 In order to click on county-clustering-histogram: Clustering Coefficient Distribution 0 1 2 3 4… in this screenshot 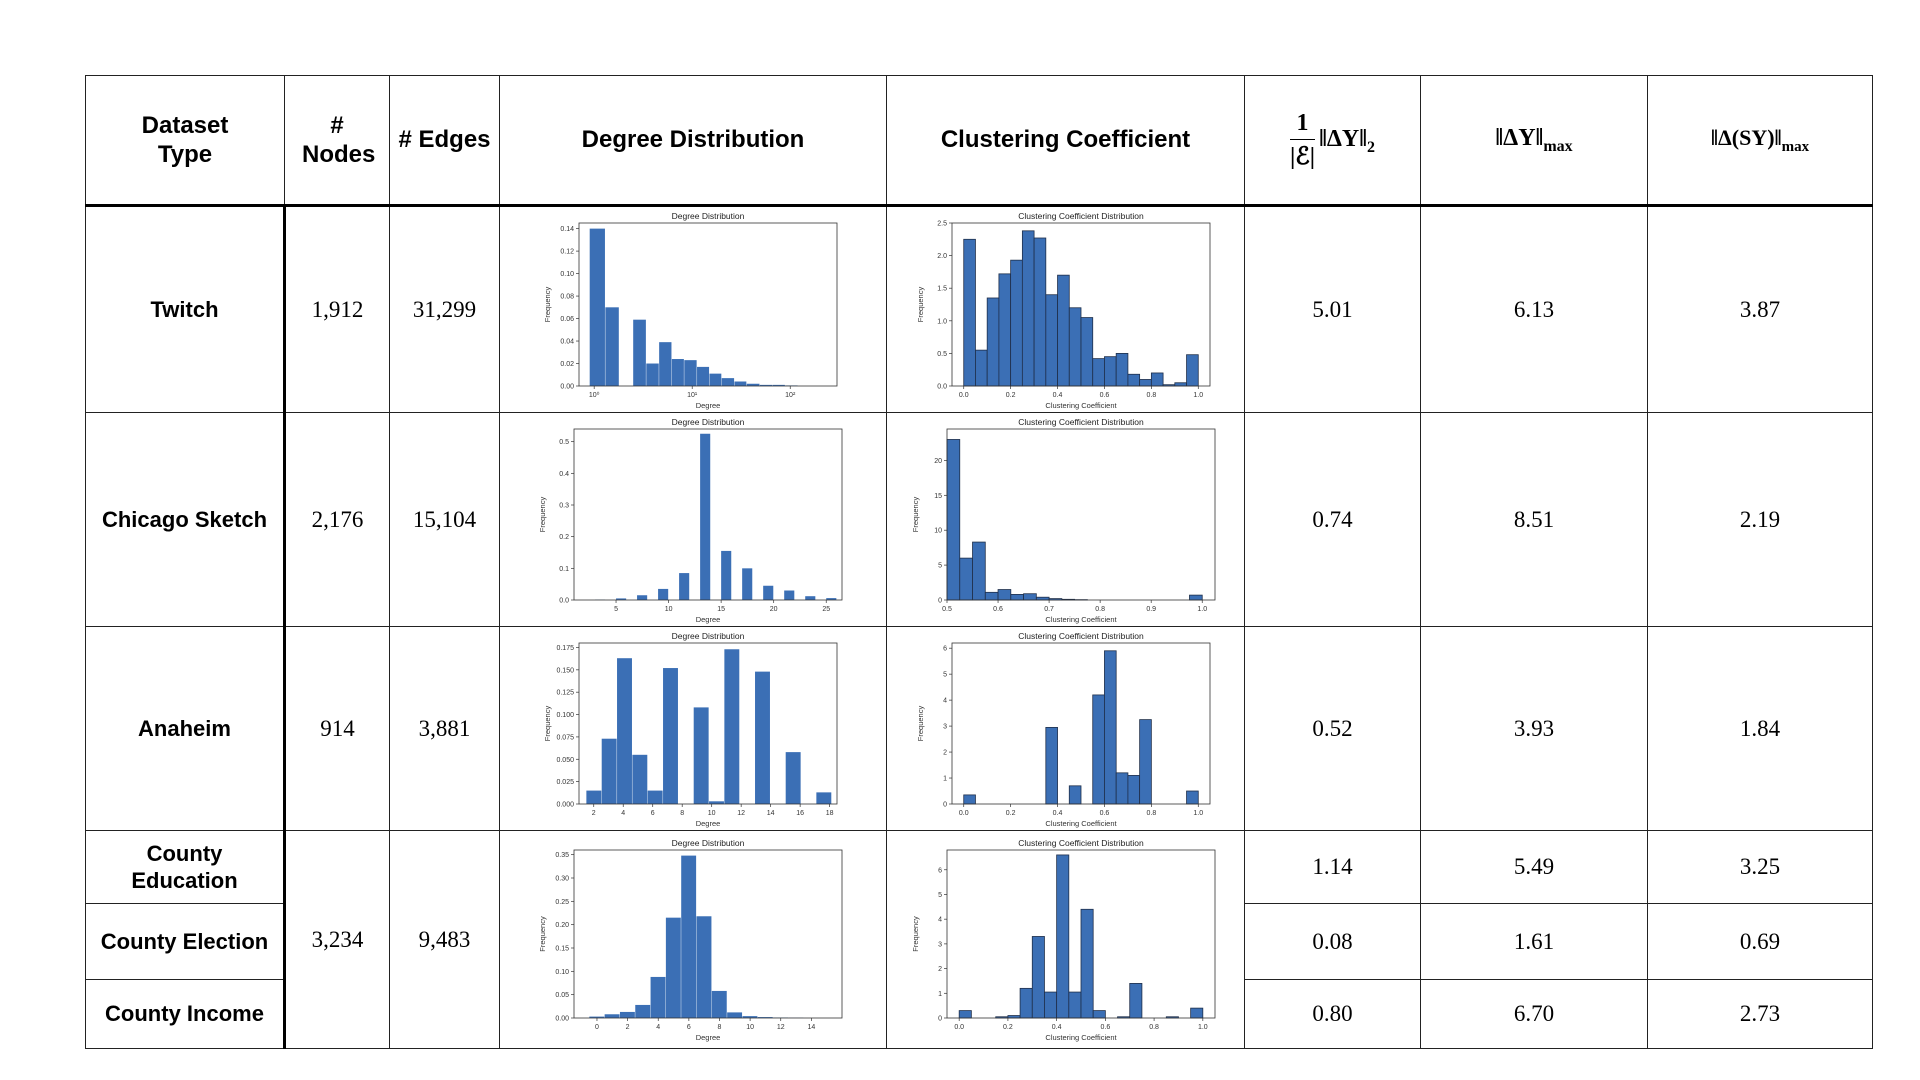, I will do `click(1063, 940)`.